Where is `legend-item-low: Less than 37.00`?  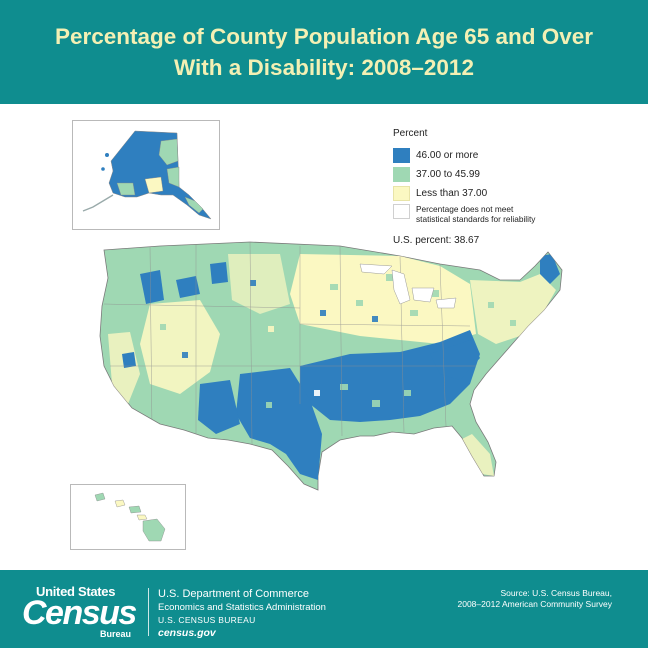
legend-item-low: Less than 37.00 is located at coordinates (513, 193).